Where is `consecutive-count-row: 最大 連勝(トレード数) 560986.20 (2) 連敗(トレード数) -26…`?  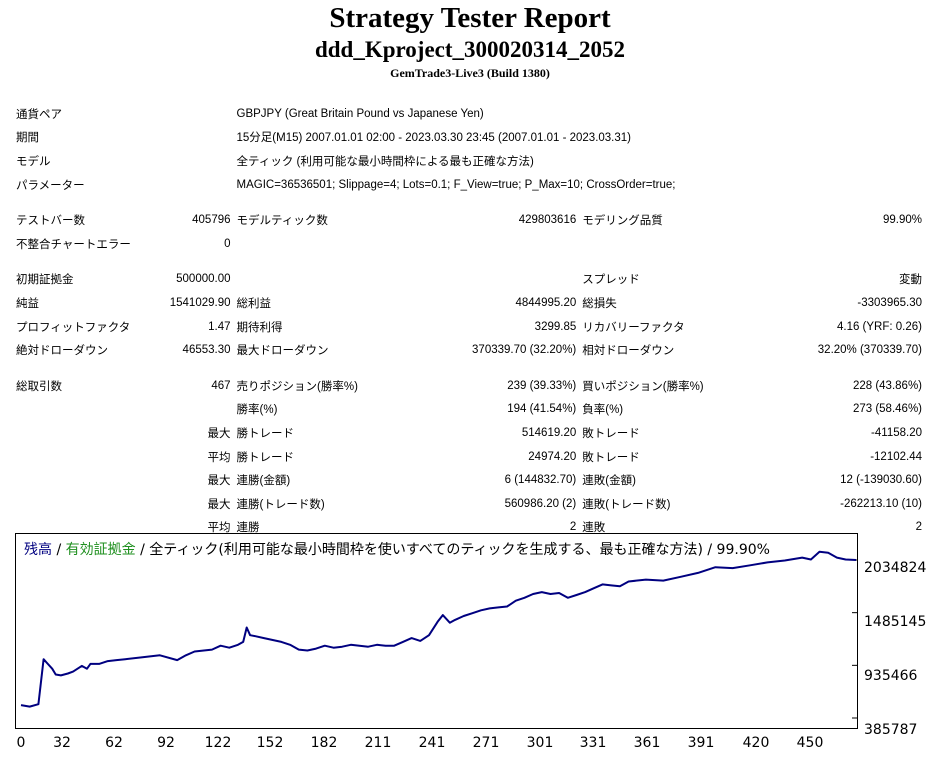
consecutive-count-row: 最大 連勝(トレード数) 560986.20 (2) 連敗(トレード数) -26… is located at coordinates (470, 504).